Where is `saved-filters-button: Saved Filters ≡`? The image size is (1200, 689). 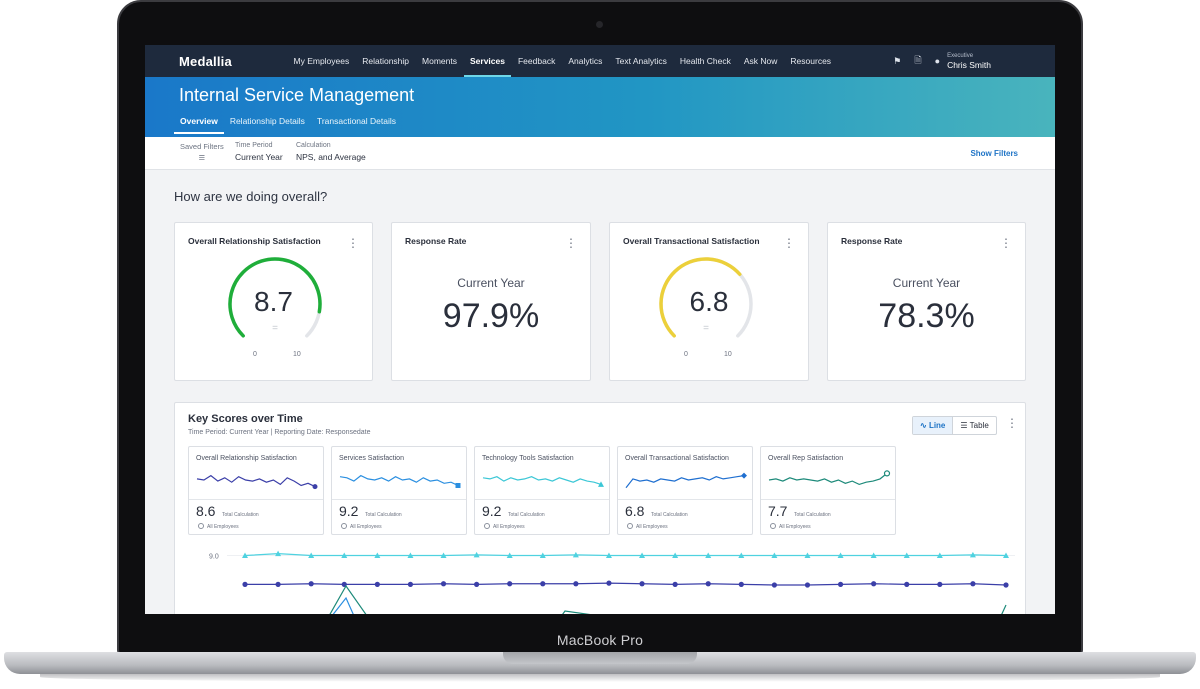
saved-filters-button: Saved Filters ≡ is located at coordinates (202, 153).